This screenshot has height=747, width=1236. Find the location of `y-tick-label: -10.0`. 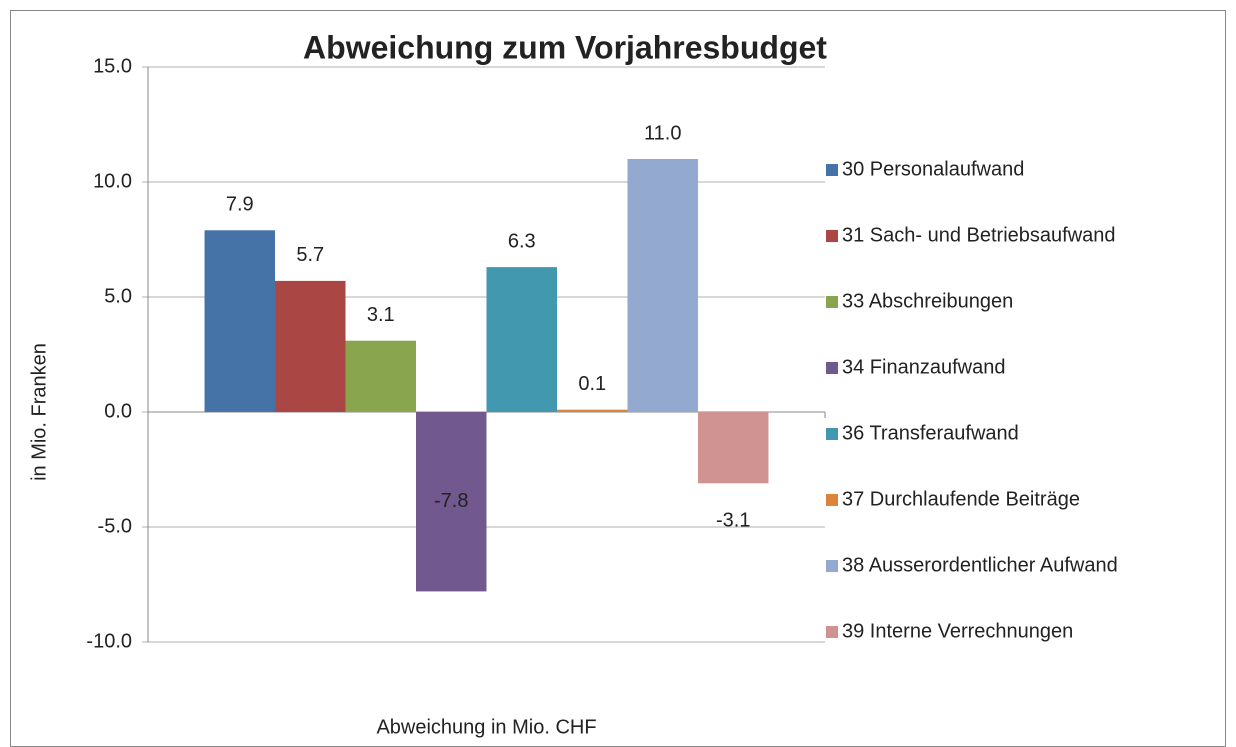

y-tick-label: -10.0 is located at coordinates (109, 641).